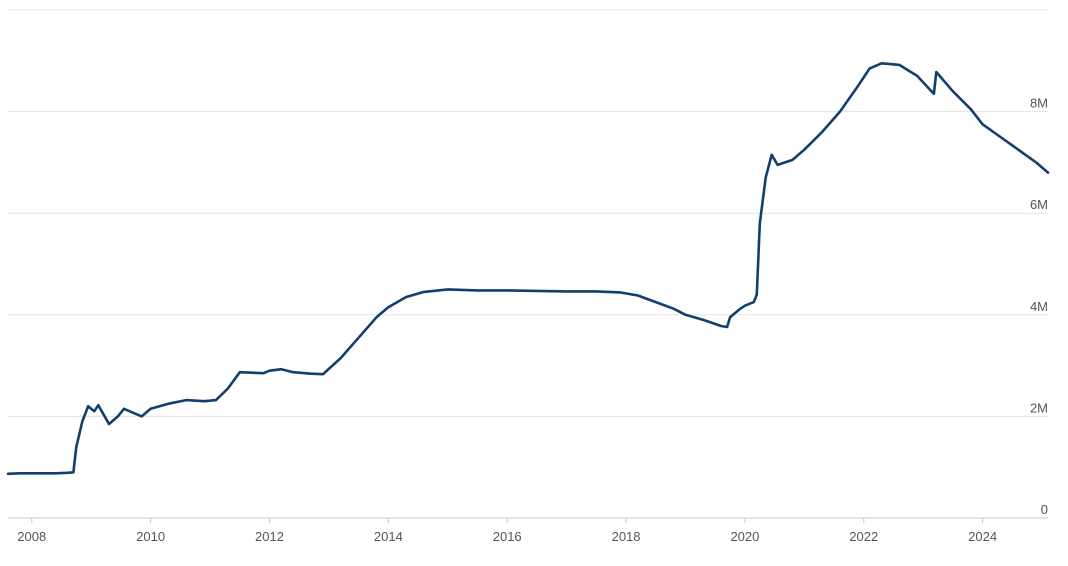 This screenshot has height=566, width=1068. Describe the element at coordinates (744, 536) in the screenshot. I see `x-tick-label: 2020` at that location.